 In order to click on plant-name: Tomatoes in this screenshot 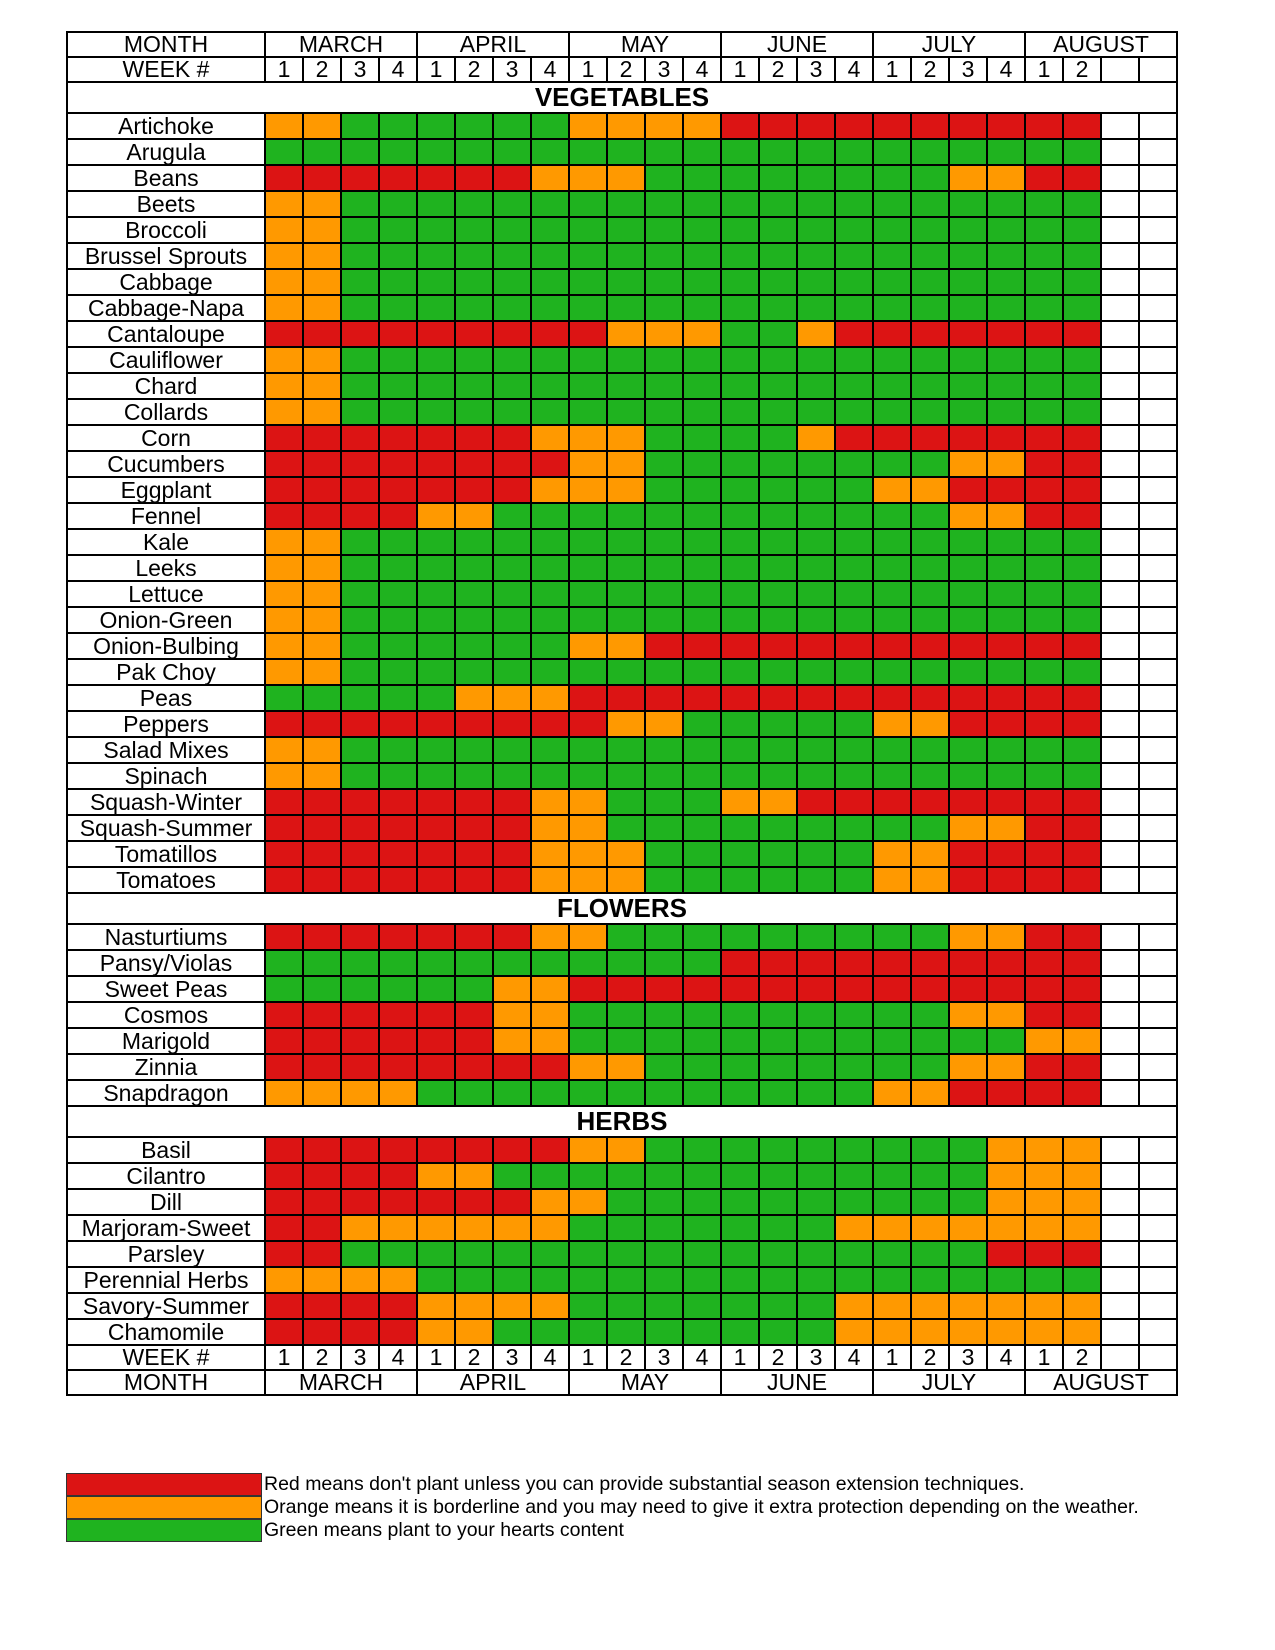, I will do `click(166, 880)`.